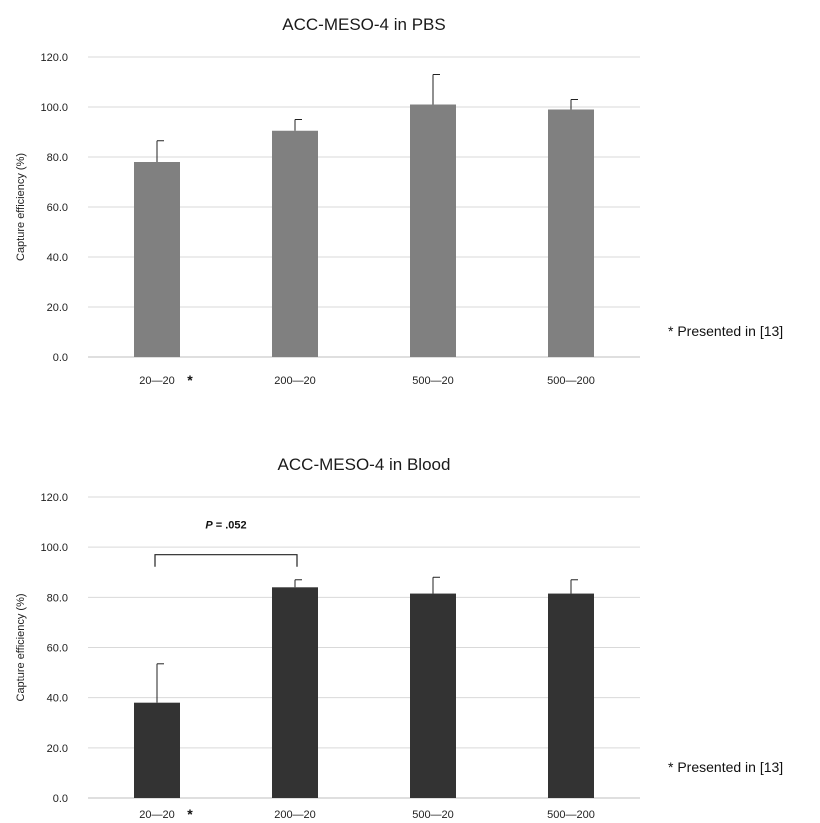 This screenshot has height=823, width=820. Describe the element at coordinates (363, 24) in the screenshot. I see `chart-title: ACC-MESO-4 in PBS` at that location.